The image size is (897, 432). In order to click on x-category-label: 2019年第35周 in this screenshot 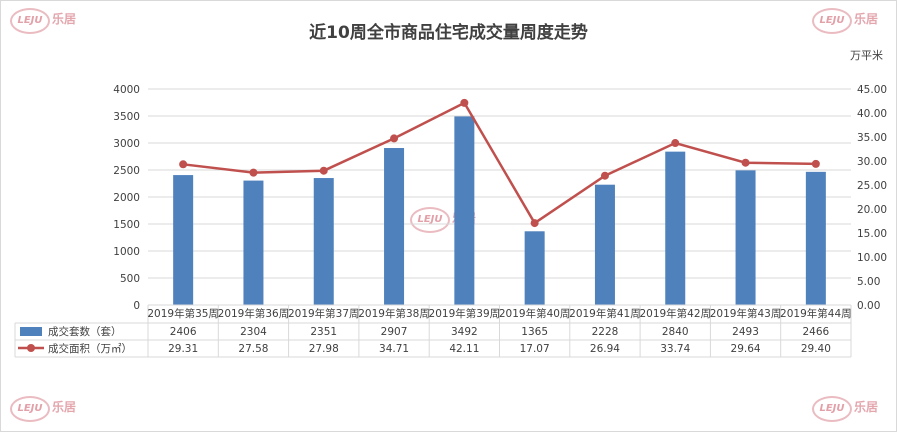, I will do `click(183, 313)`.